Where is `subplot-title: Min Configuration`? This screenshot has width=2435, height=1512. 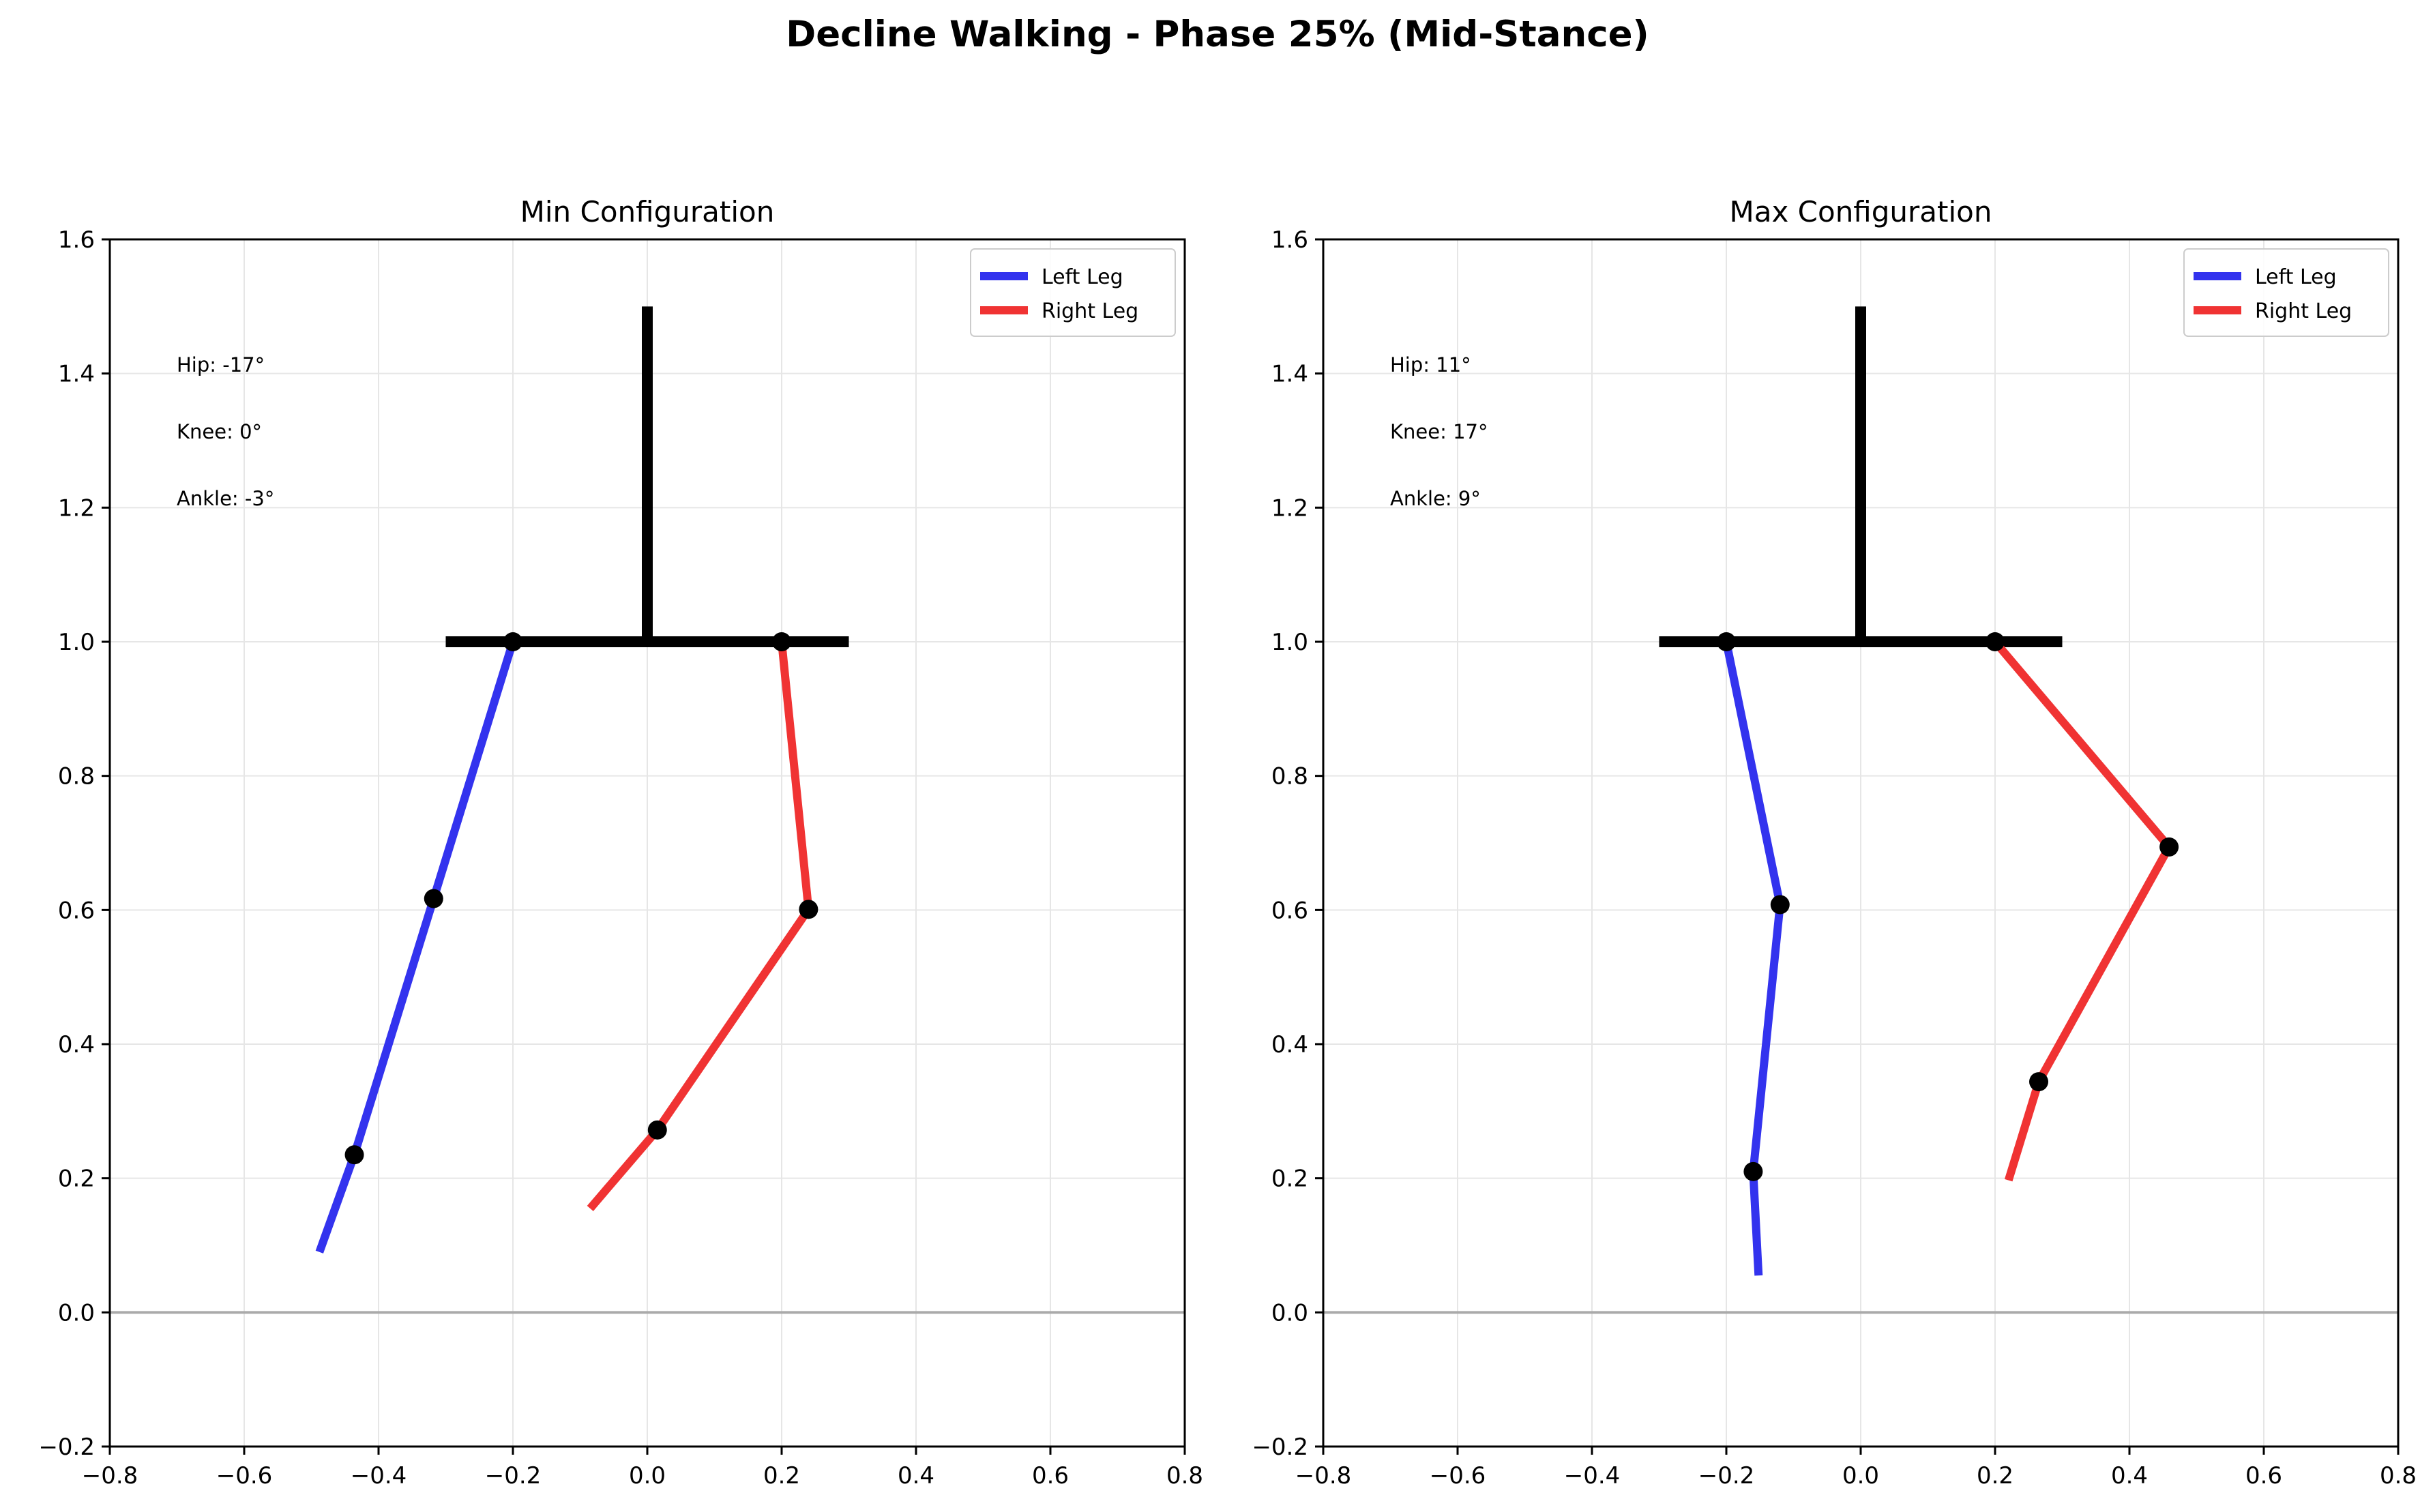
subplot-title: Min Configuration is located at coordinates (648, 211).